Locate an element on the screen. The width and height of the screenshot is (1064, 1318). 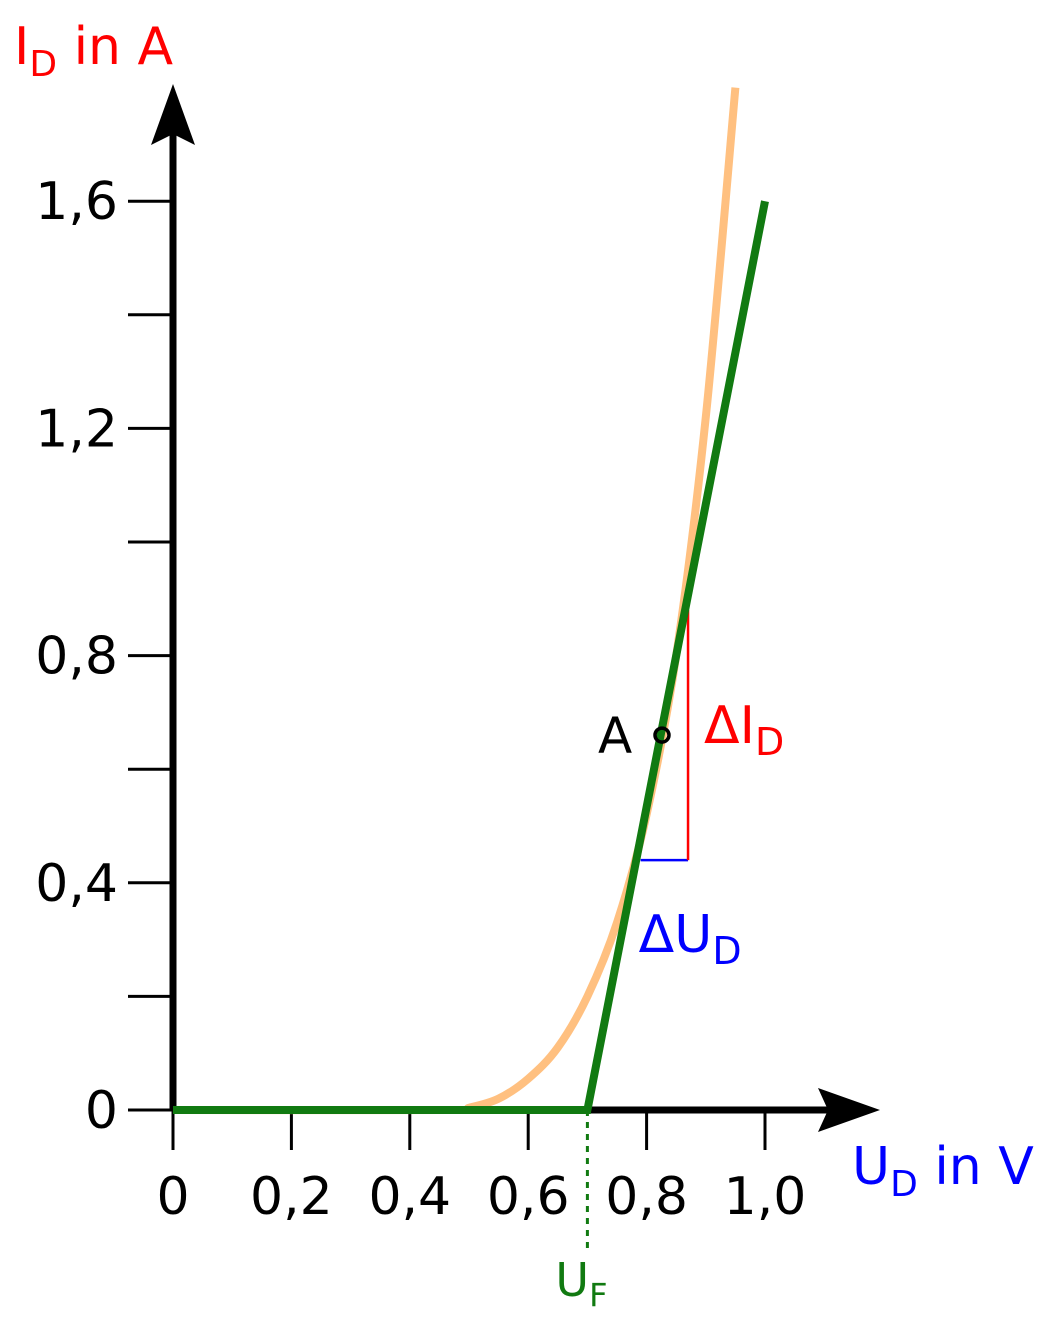
delta-u-label: ΔUD is located at coordinates (690, 939).